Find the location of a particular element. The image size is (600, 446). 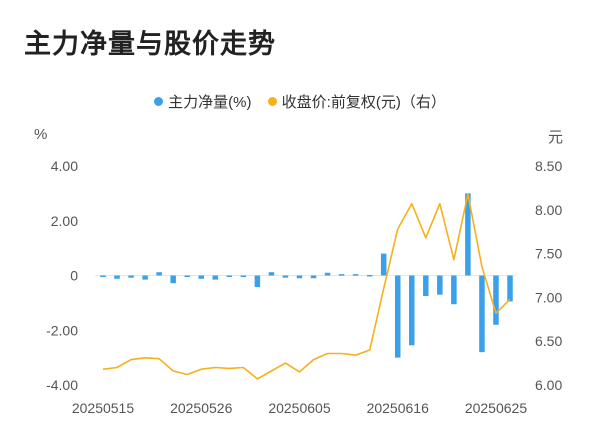

x-axis-tick-label: 20250605 is located at coordinates (299, 408).